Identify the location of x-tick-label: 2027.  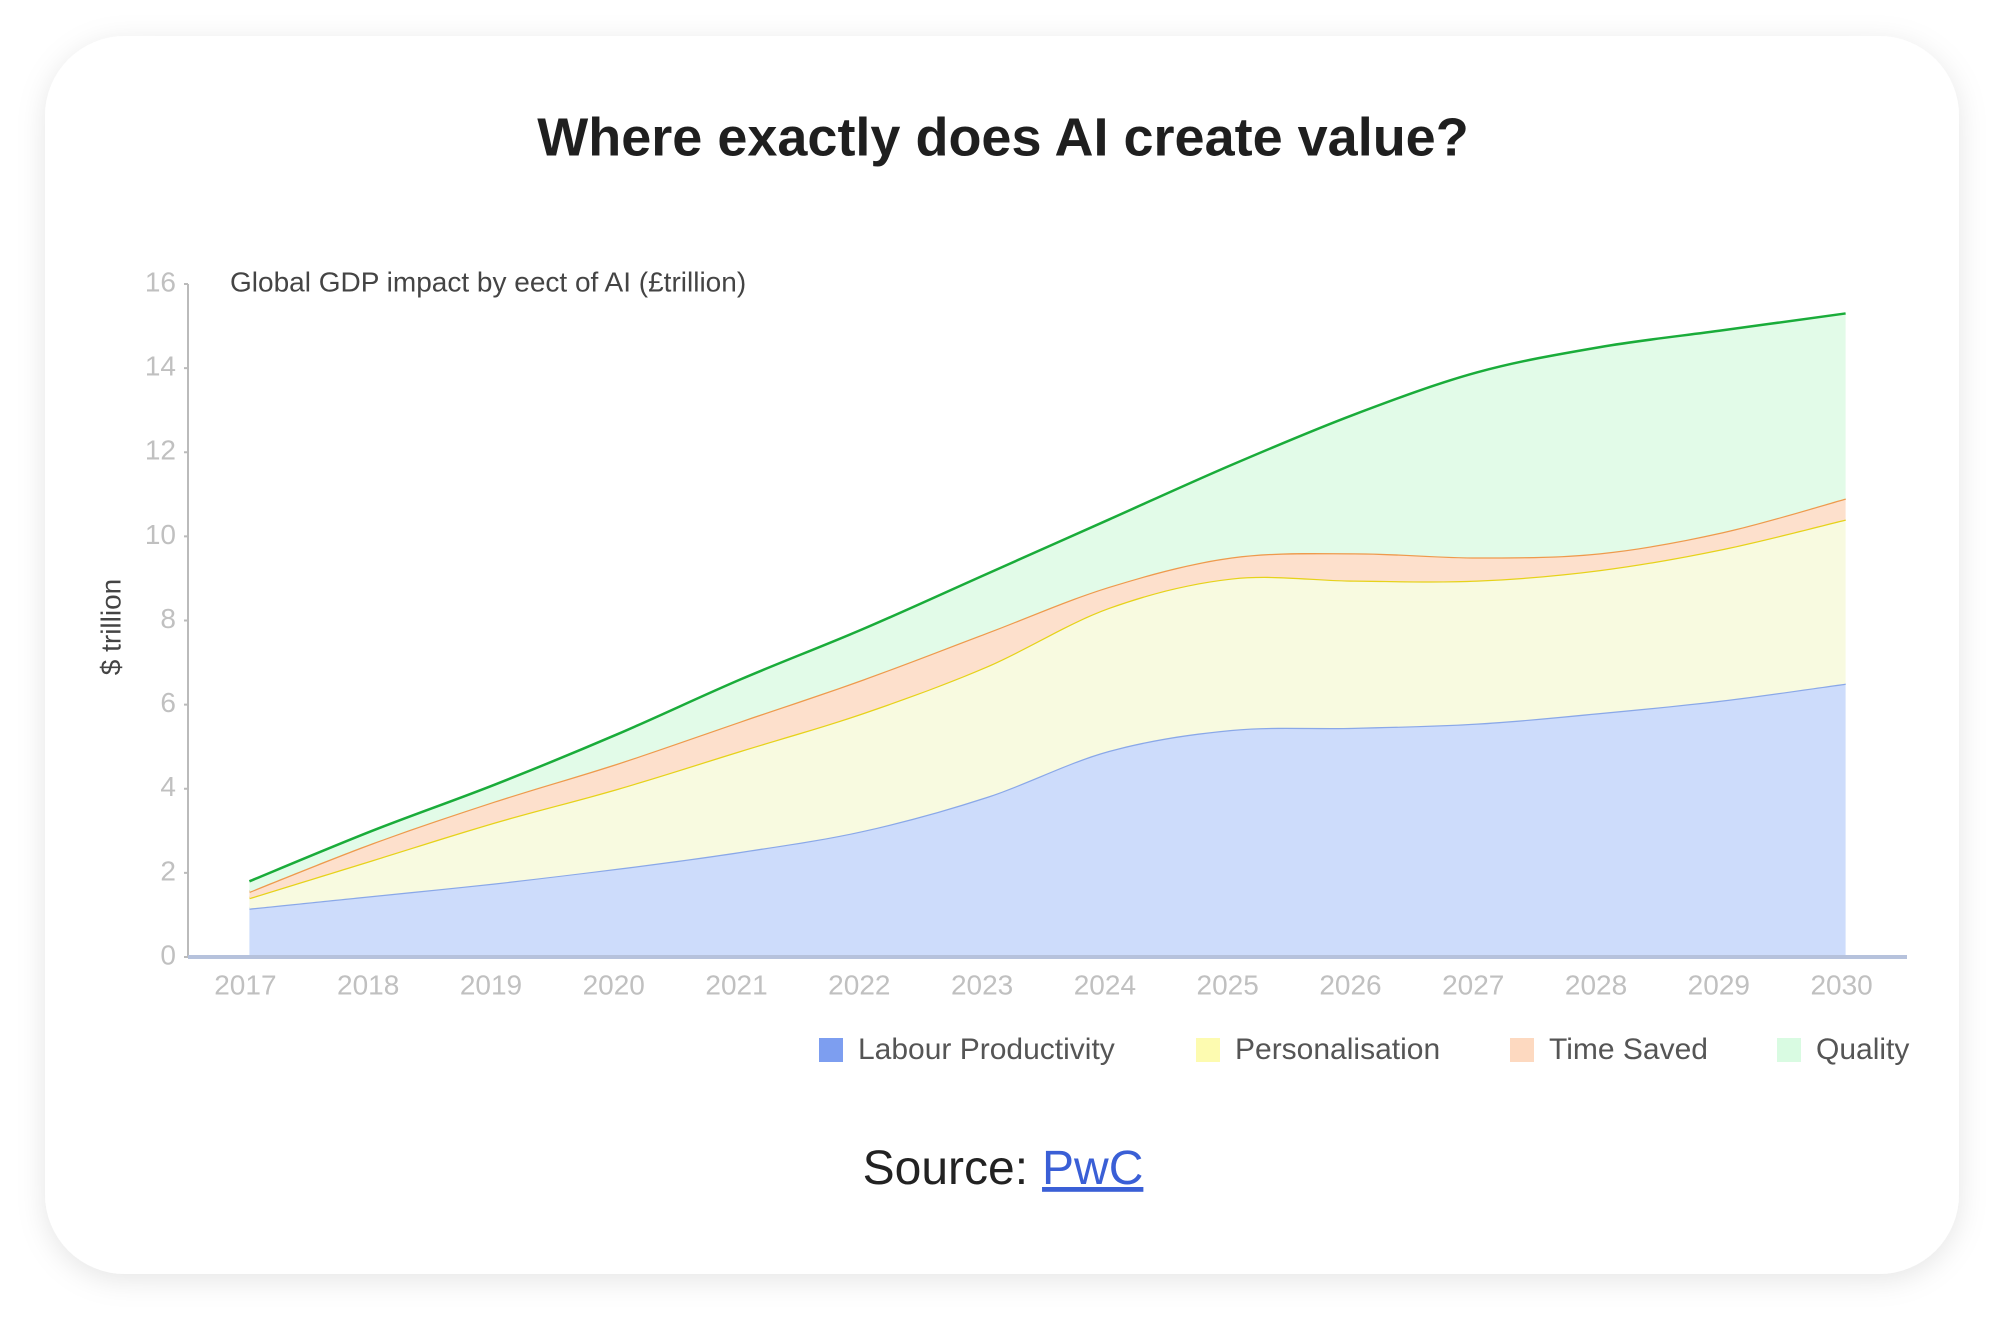
(1473, 984).